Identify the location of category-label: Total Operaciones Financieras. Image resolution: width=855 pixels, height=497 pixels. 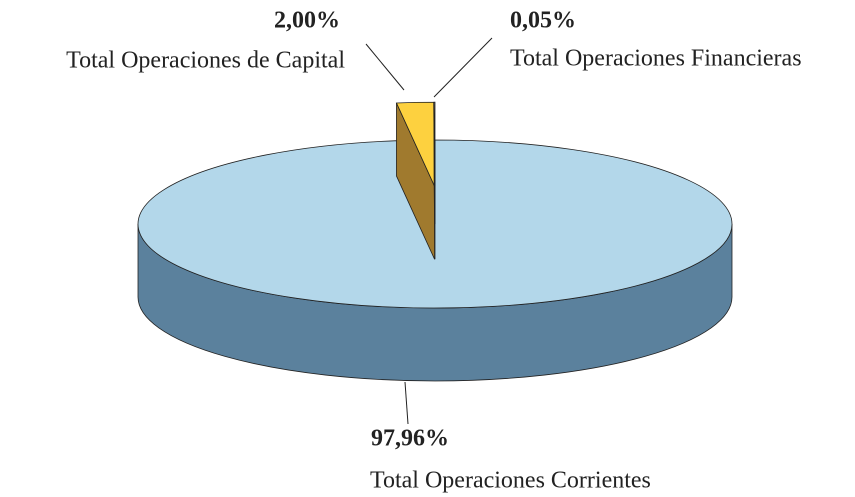
(656, 59).